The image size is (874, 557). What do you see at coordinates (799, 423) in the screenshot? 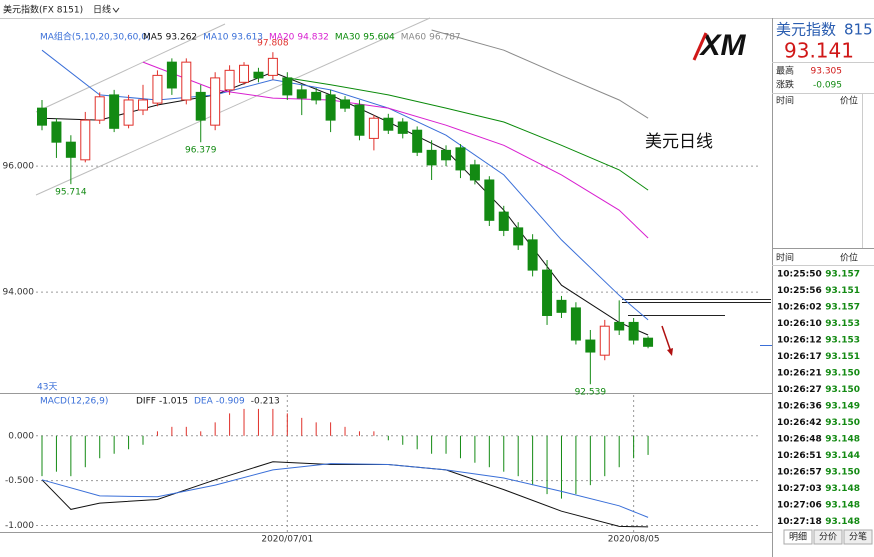
I see `tick-time: 10:26:42` at bounding box center [799, 423].